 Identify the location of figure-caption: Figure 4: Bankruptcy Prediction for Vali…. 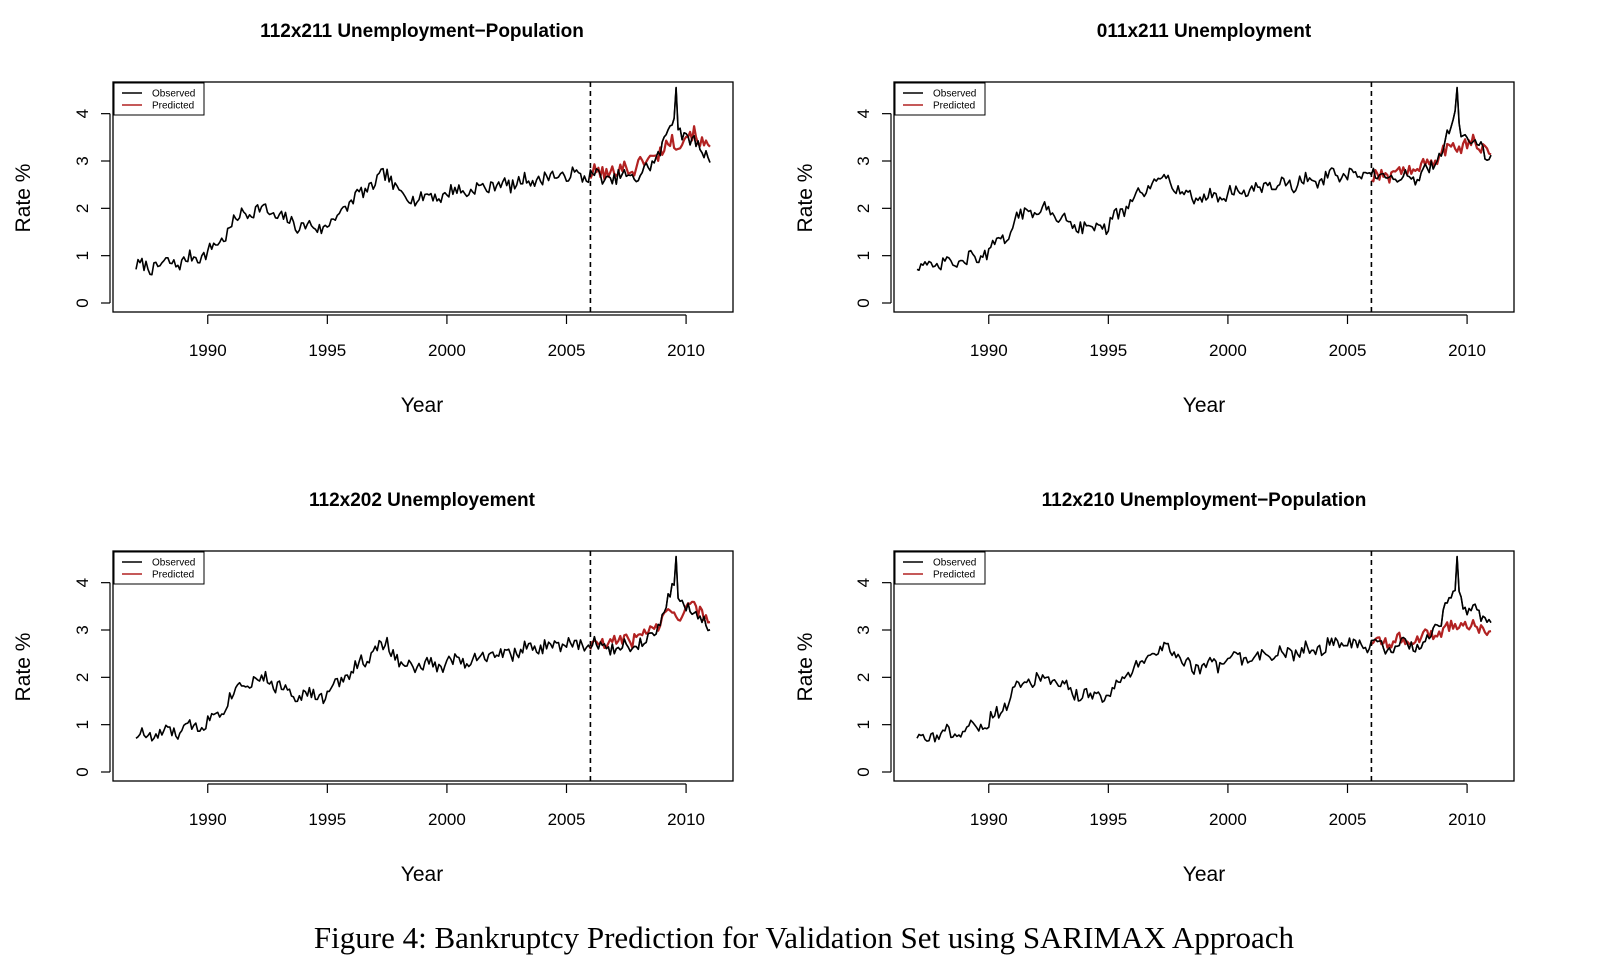
(804, 937).